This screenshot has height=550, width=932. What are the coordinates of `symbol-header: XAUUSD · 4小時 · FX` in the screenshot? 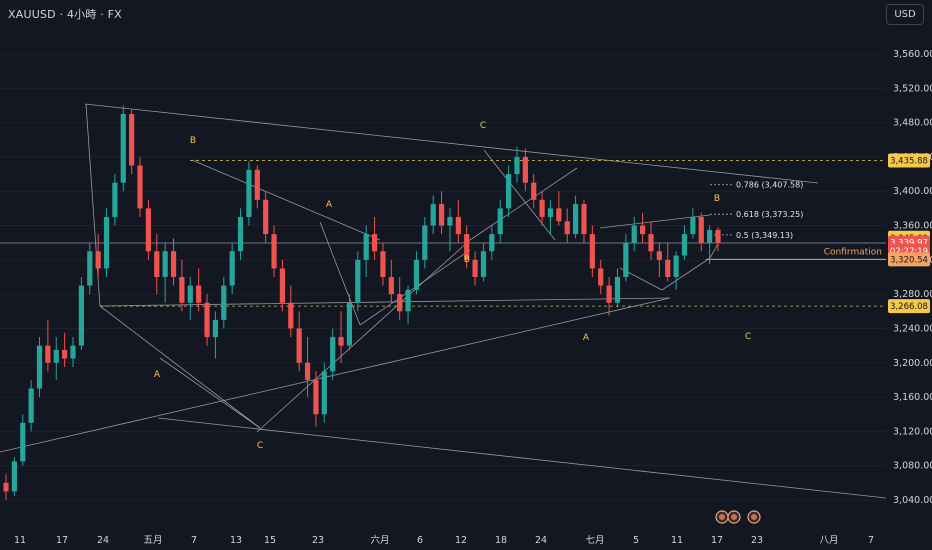 It's located at (65, 14).